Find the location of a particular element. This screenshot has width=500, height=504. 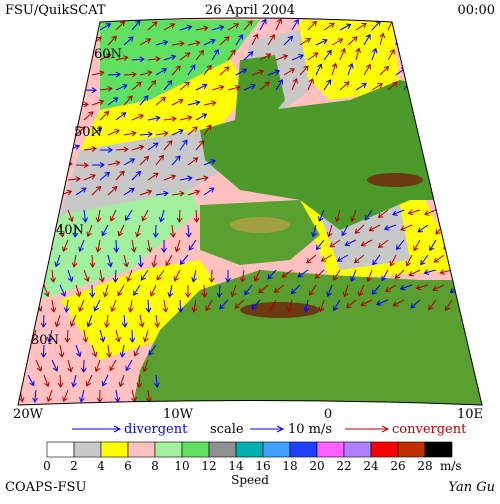

colorbar: 0 2 4 6 8 10 12 14 16 18 20 22 24 26 28 m/s is located at coordinates (252, 457).